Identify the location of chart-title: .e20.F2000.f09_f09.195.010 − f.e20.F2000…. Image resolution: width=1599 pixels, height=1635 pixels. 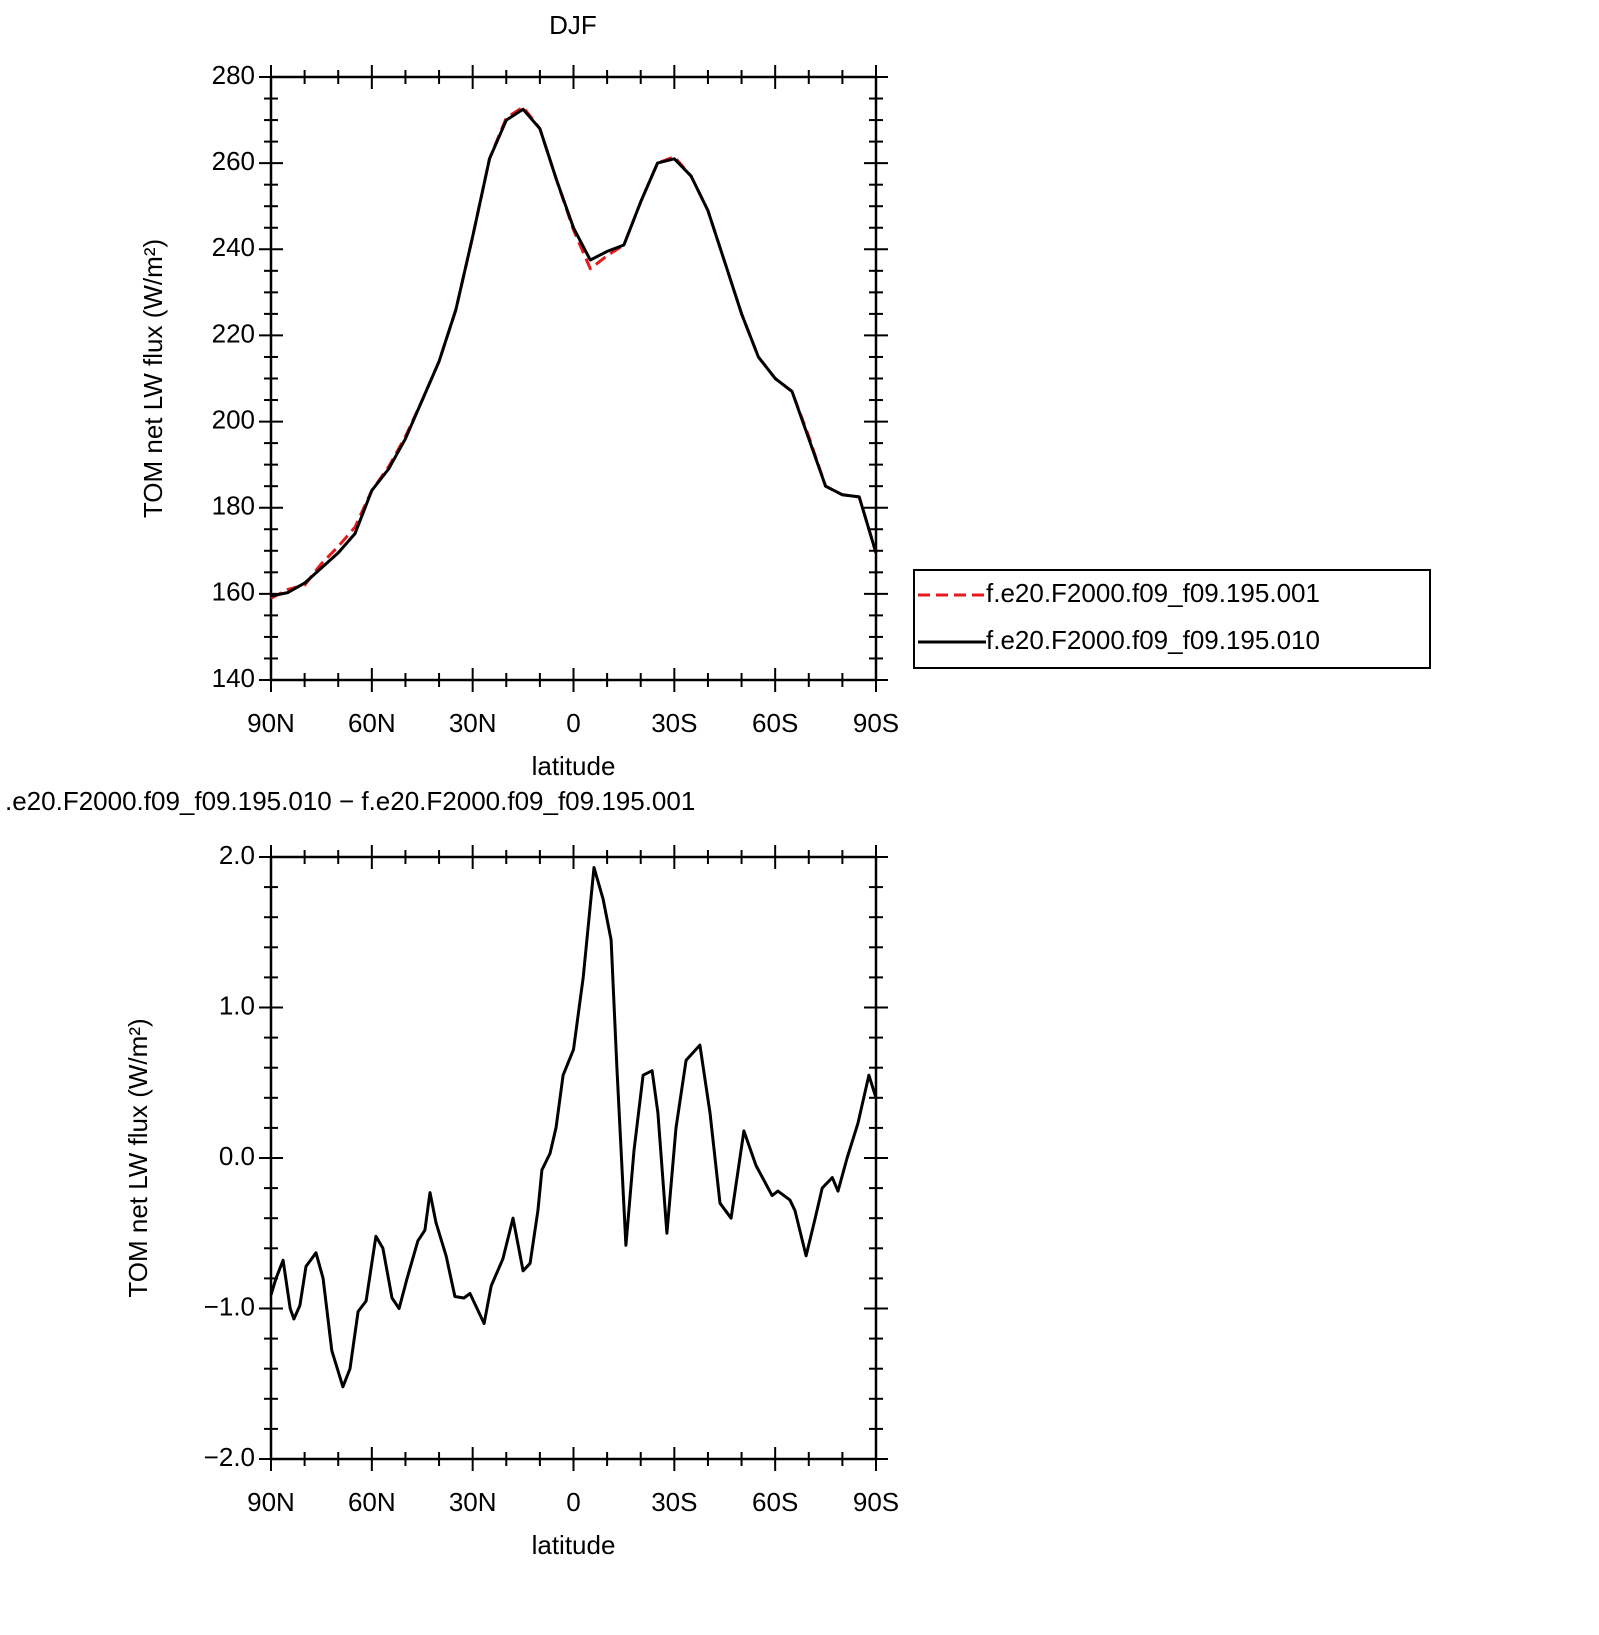
(350, 801).